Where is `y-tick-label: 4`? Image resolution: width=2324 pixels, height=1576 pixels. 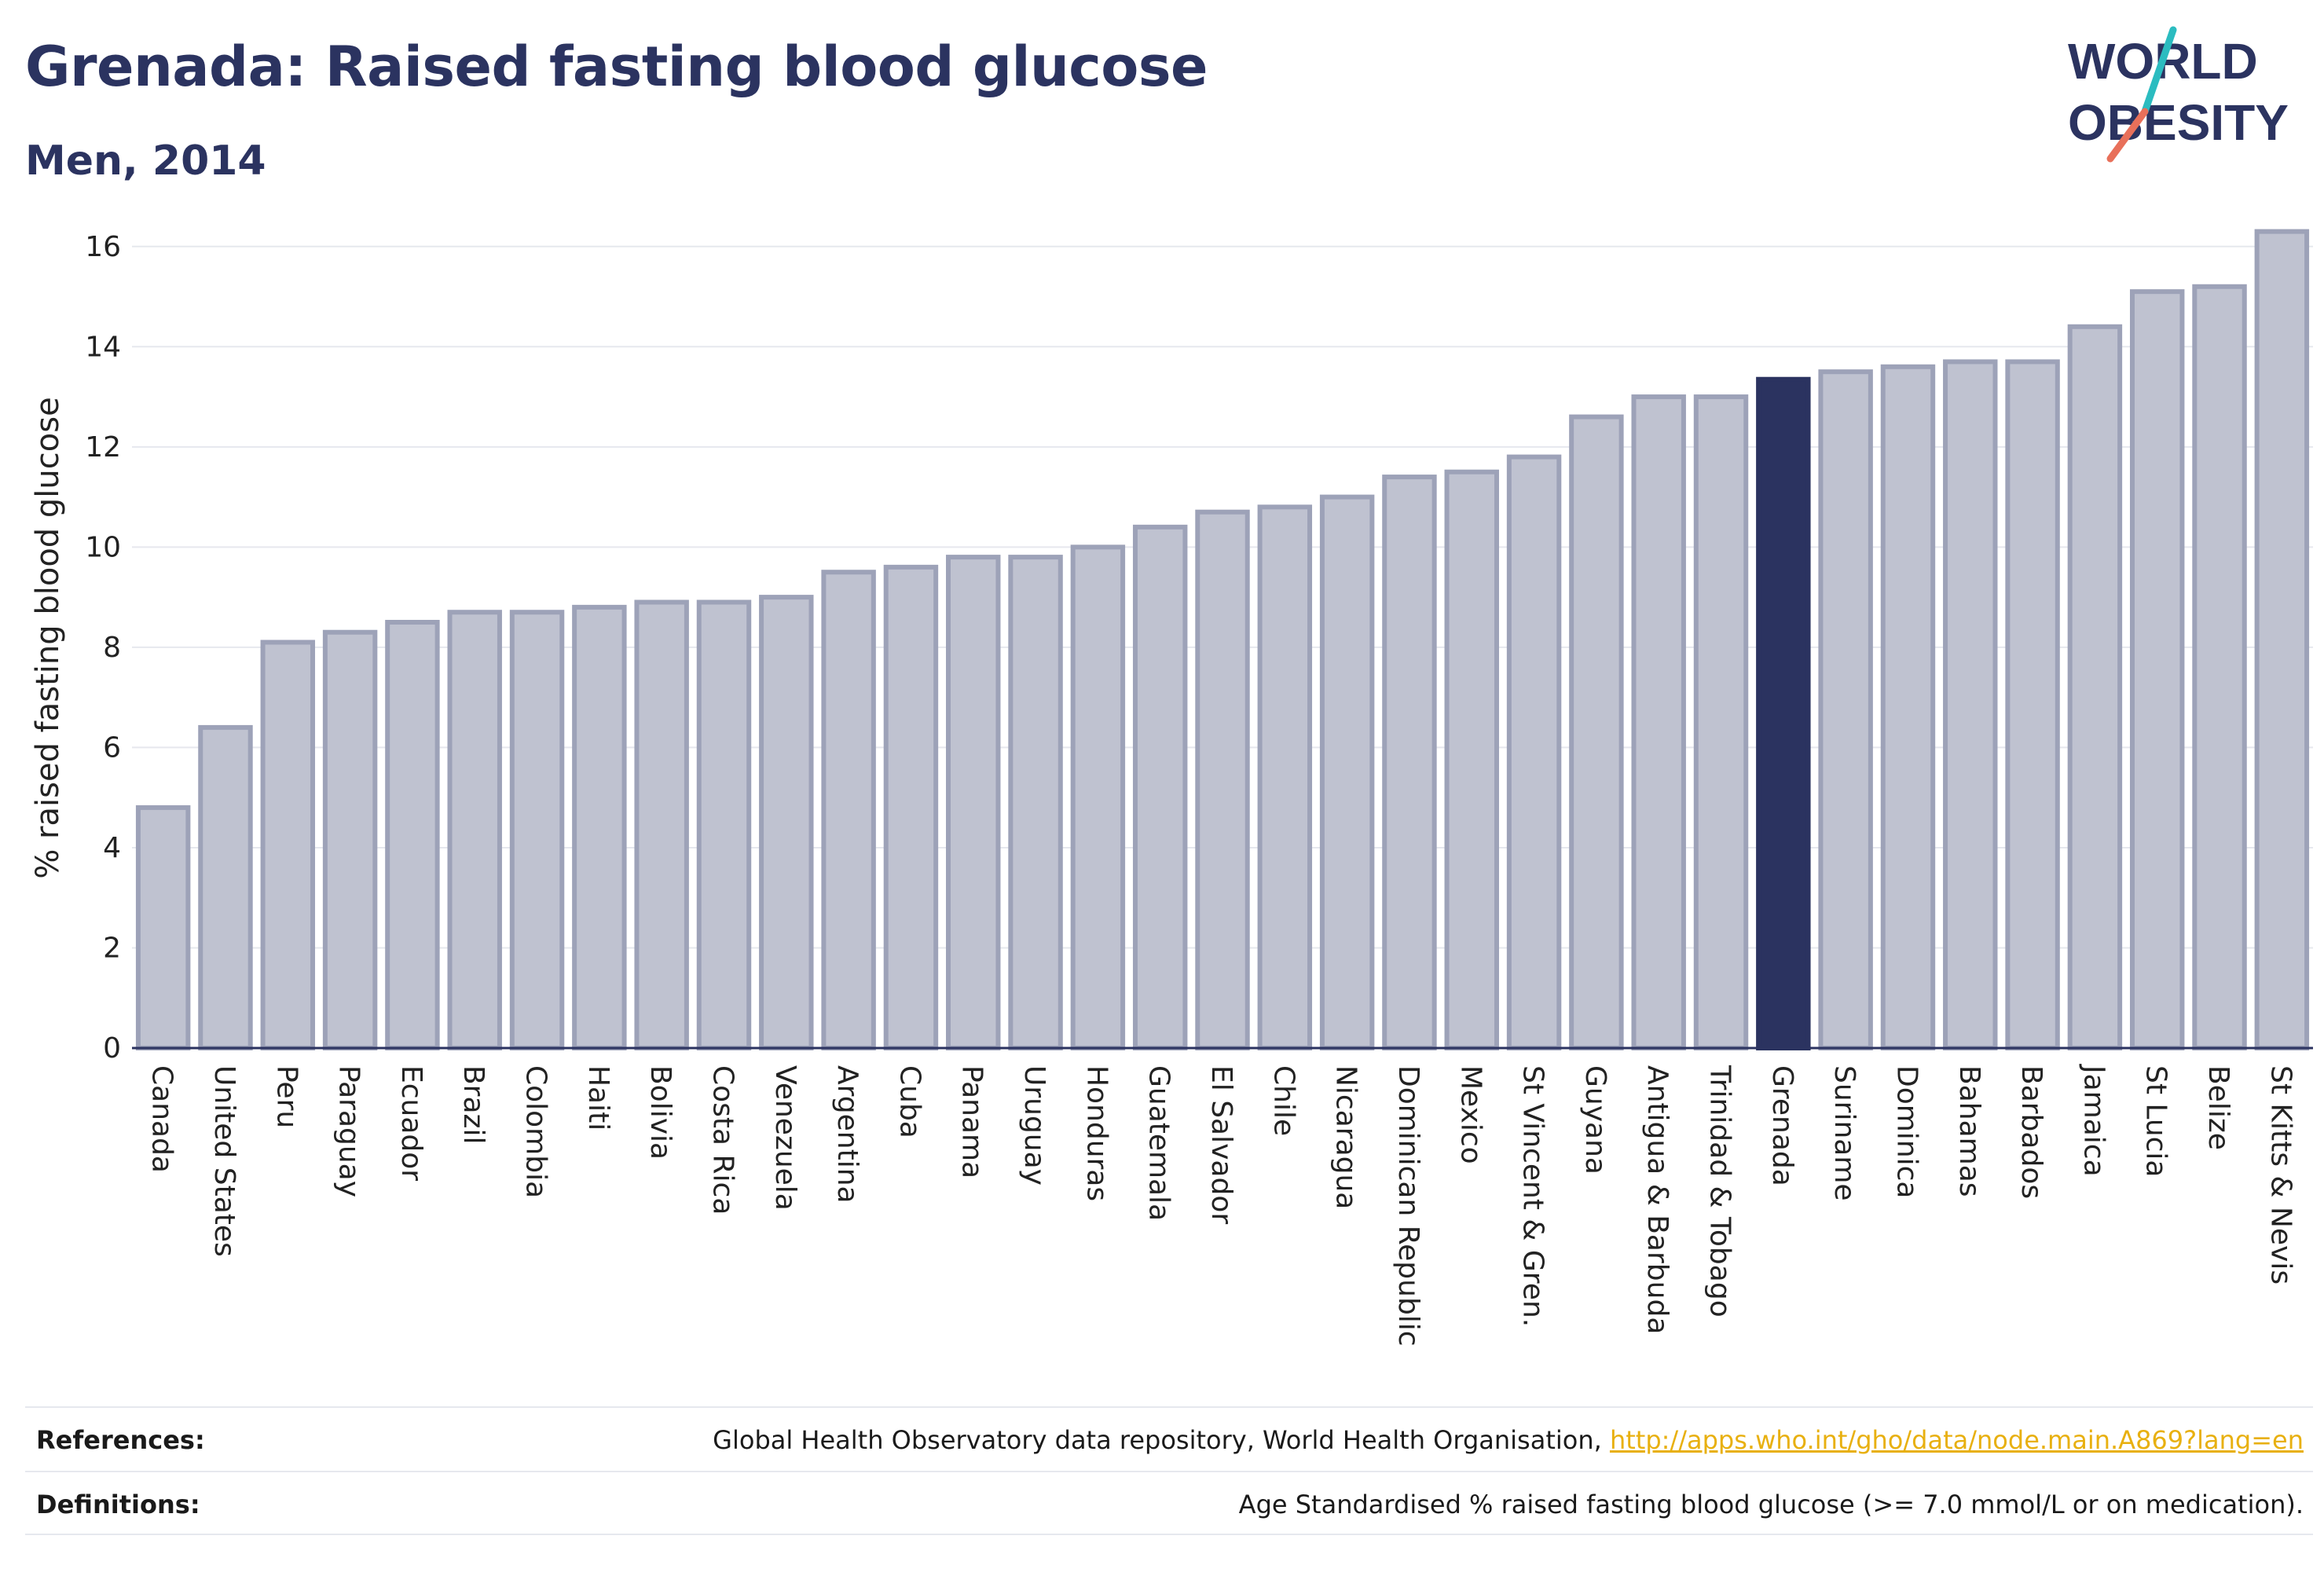
y-tick-label: 4 is located at coordinates (112, 848).